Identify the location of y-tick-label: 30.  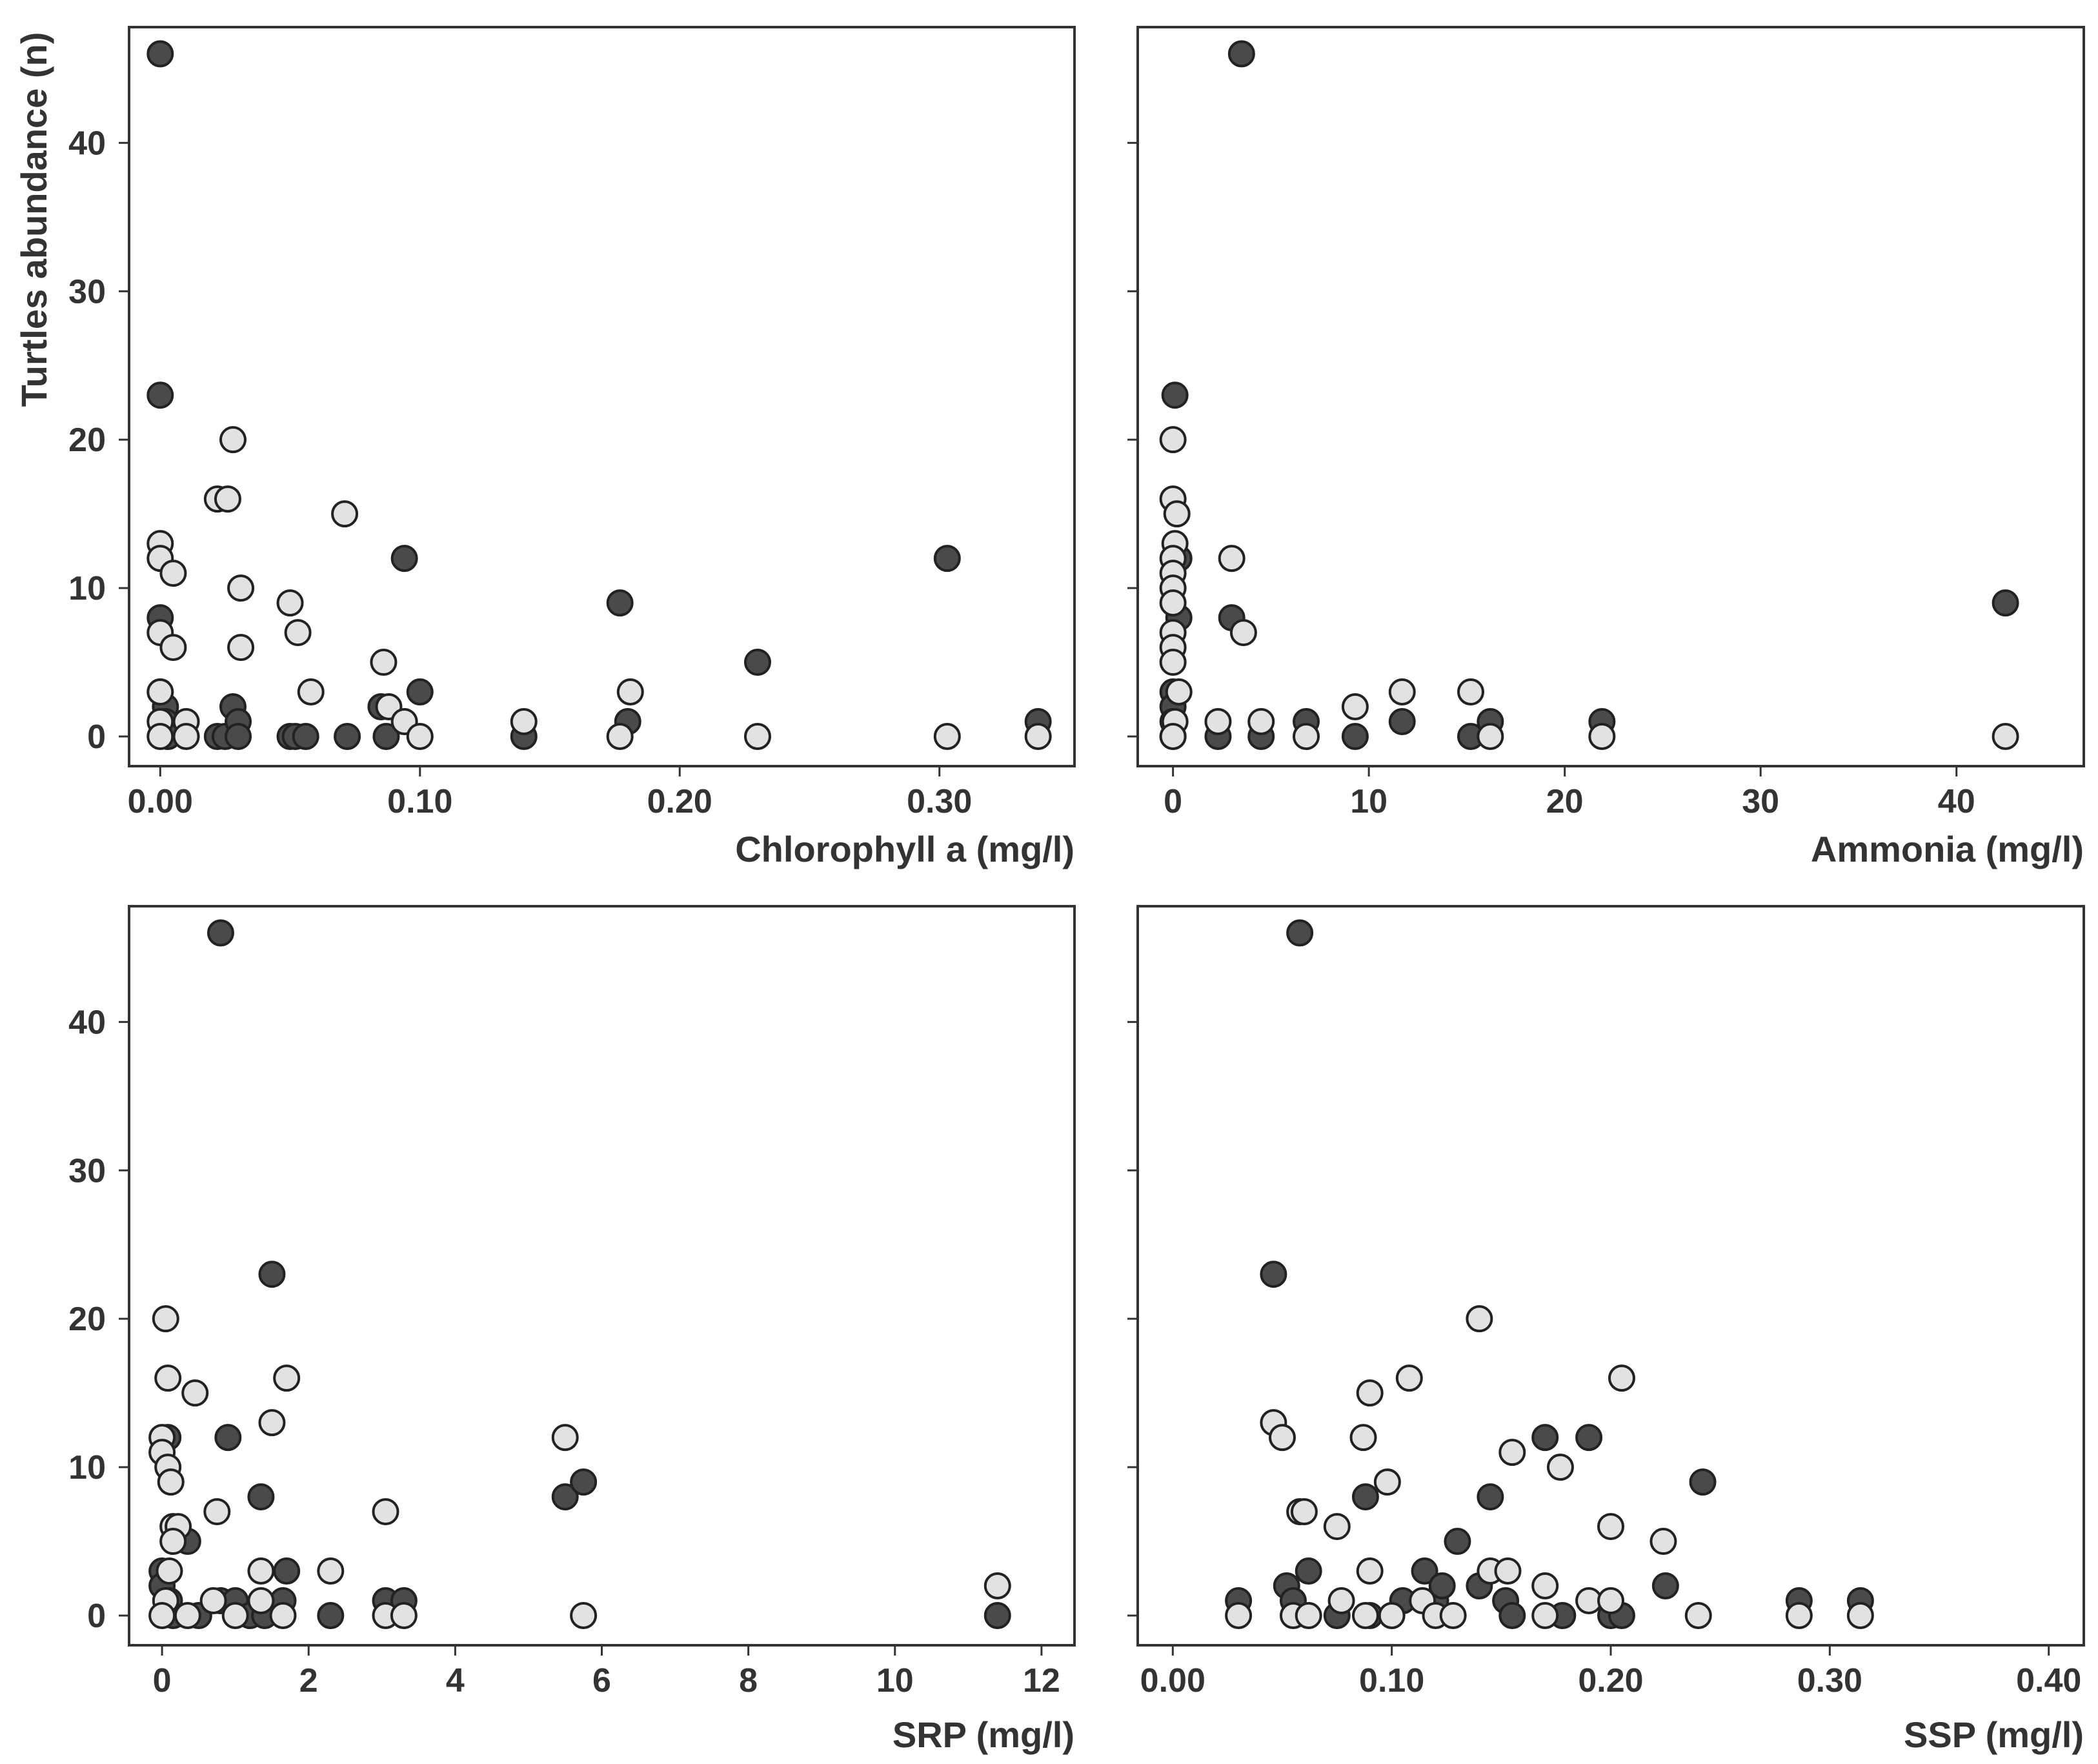
(87, 291).